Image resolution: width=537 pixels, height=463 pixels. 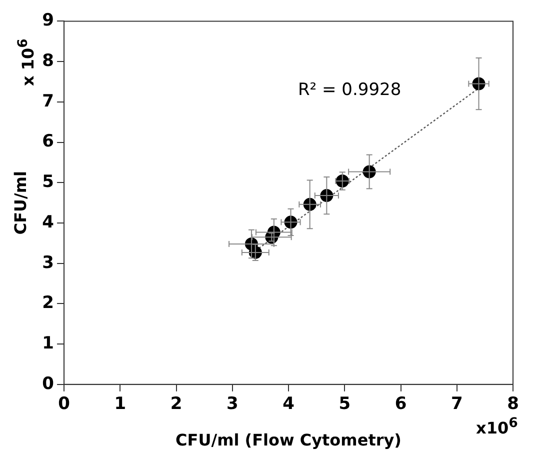 I want to click on annotation: R² = 0.9928, so click(x=350, y=90).